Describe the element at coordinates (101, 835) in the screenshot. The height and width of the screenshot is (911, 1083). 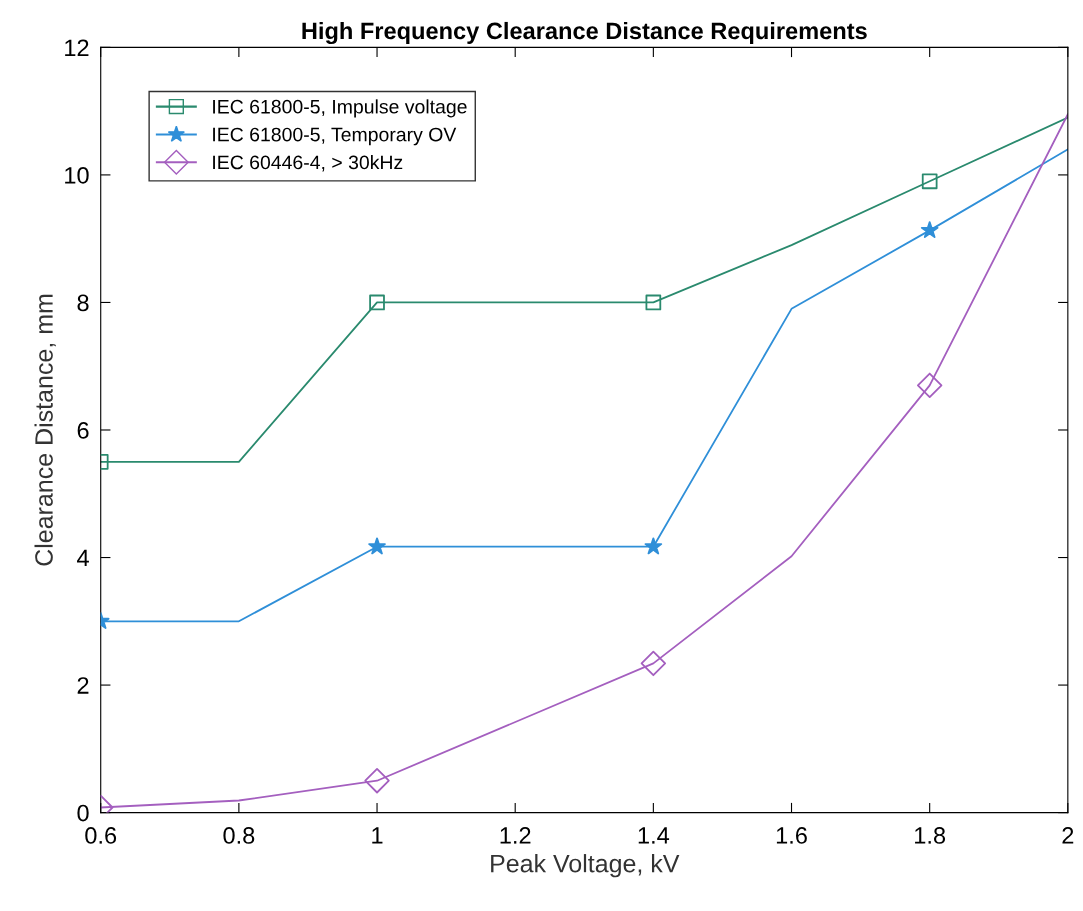
I see `x-tick-label: 0.6` at that location.